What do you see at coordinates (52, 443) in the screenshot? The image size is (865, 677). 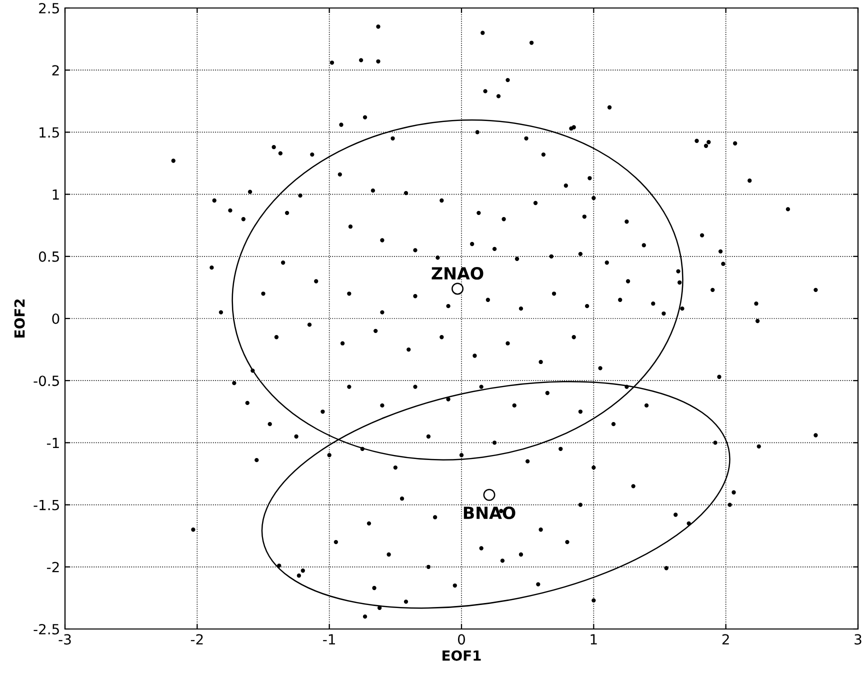 I see `y-tick-label: -1` at bounding box center [52, 443].